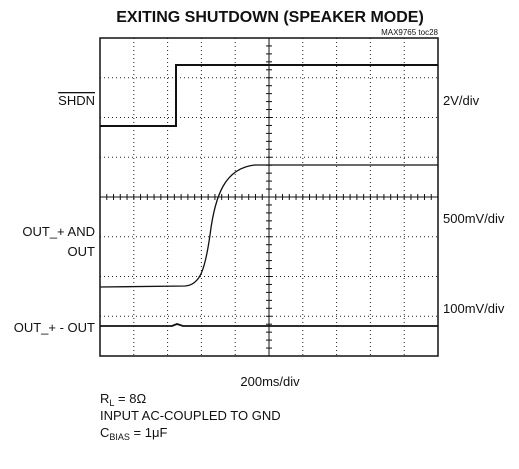 This screenshot has width=519, height=469. I want to click on note: RL = 8Ω, so click(123, 399).